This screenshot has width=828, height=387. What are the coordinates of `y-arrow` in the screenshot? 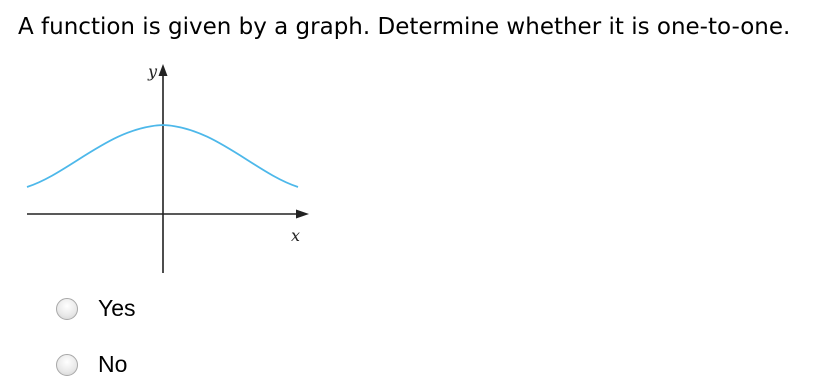 It's located at (163, 70).